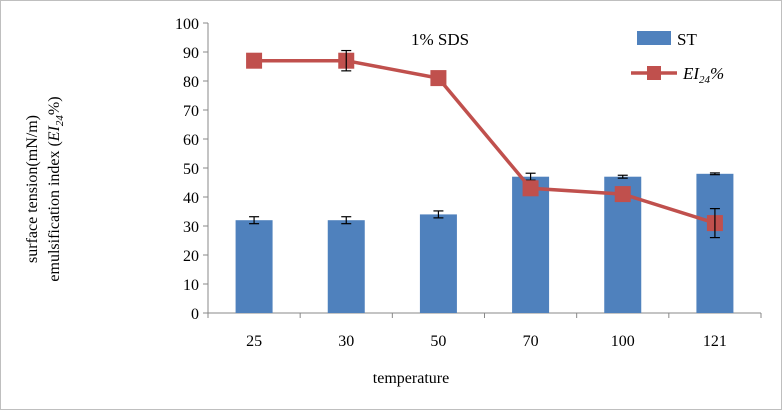 This screenshot has height=414, width=782. What do you see at coordinates (438, 341) in the screenshot?
I see `x-tick-label: 50` at bounding box center [438, 341].